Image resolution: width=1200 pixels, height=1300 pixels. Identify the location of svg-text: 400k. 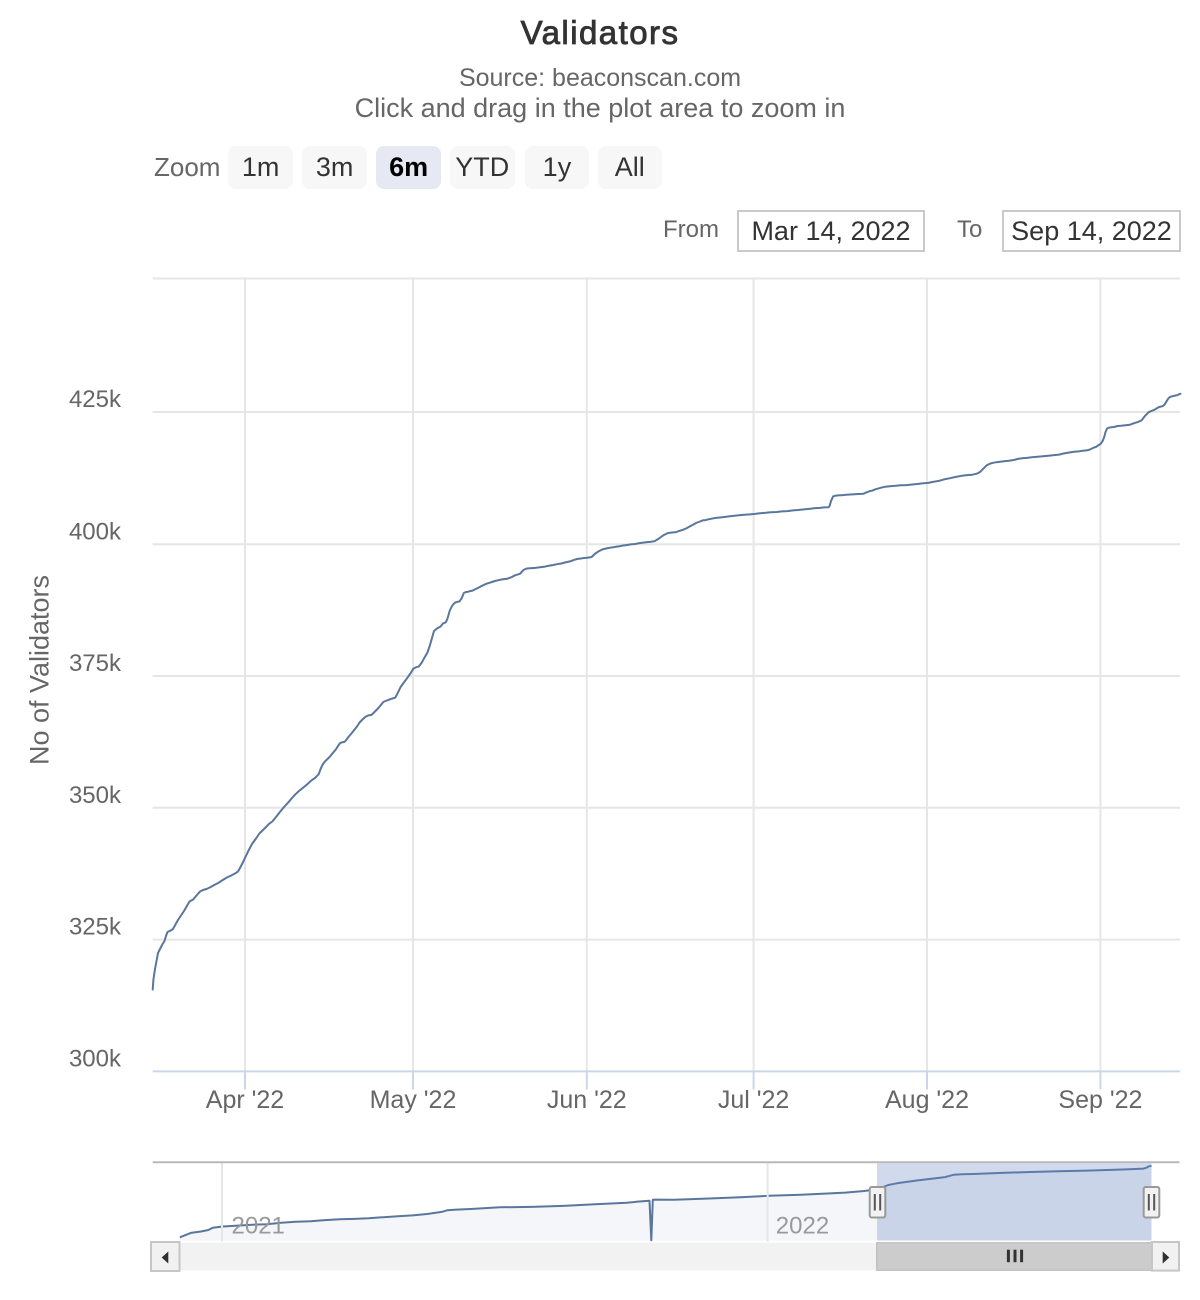
(95, 531).